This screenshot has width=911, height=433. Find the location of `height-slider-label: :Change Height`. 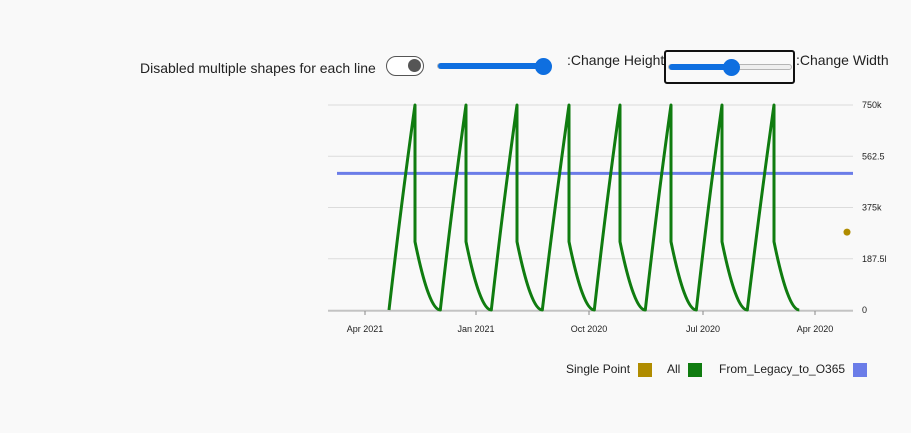

height-slider-label: :Change Height is located at coordinates (616, 60).